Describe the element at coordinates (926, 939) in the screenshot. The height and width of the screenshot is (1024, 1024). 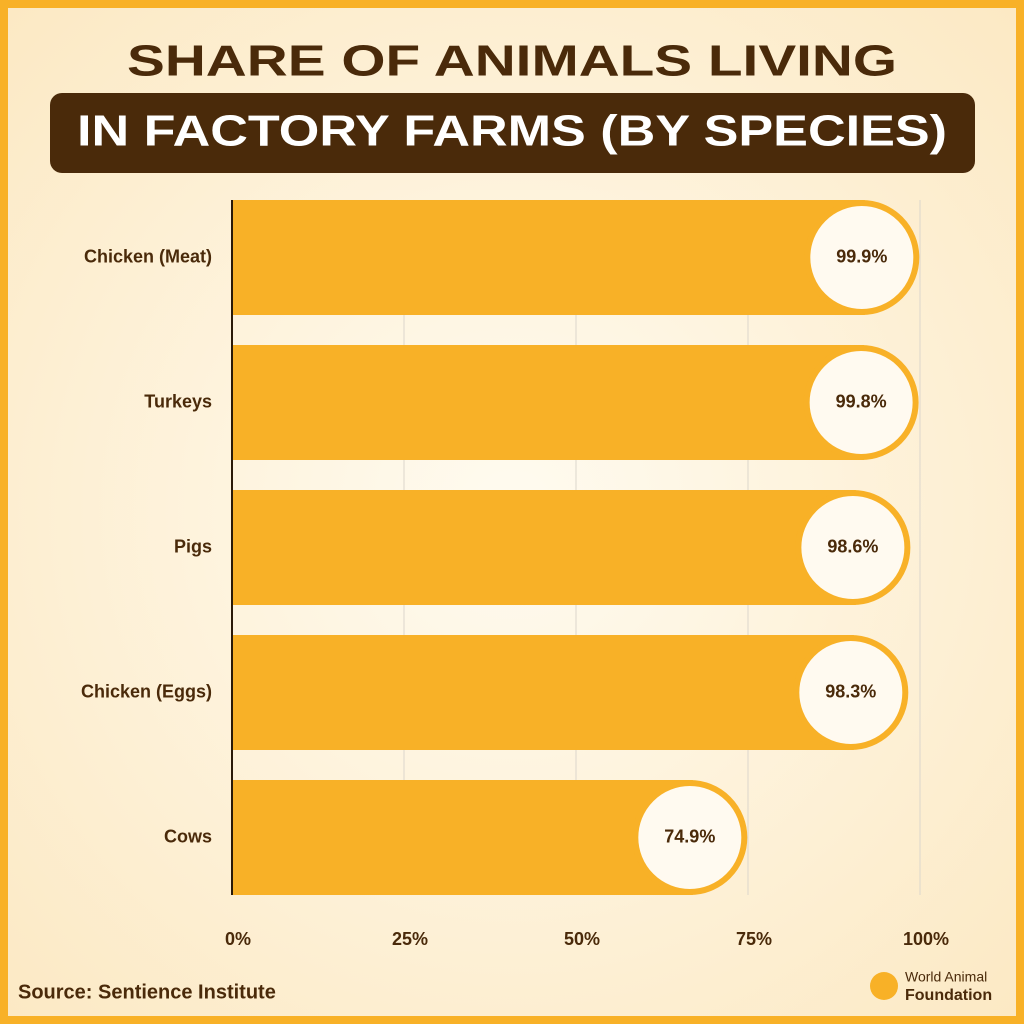
I see `x-tick-label: 100%` at that location.